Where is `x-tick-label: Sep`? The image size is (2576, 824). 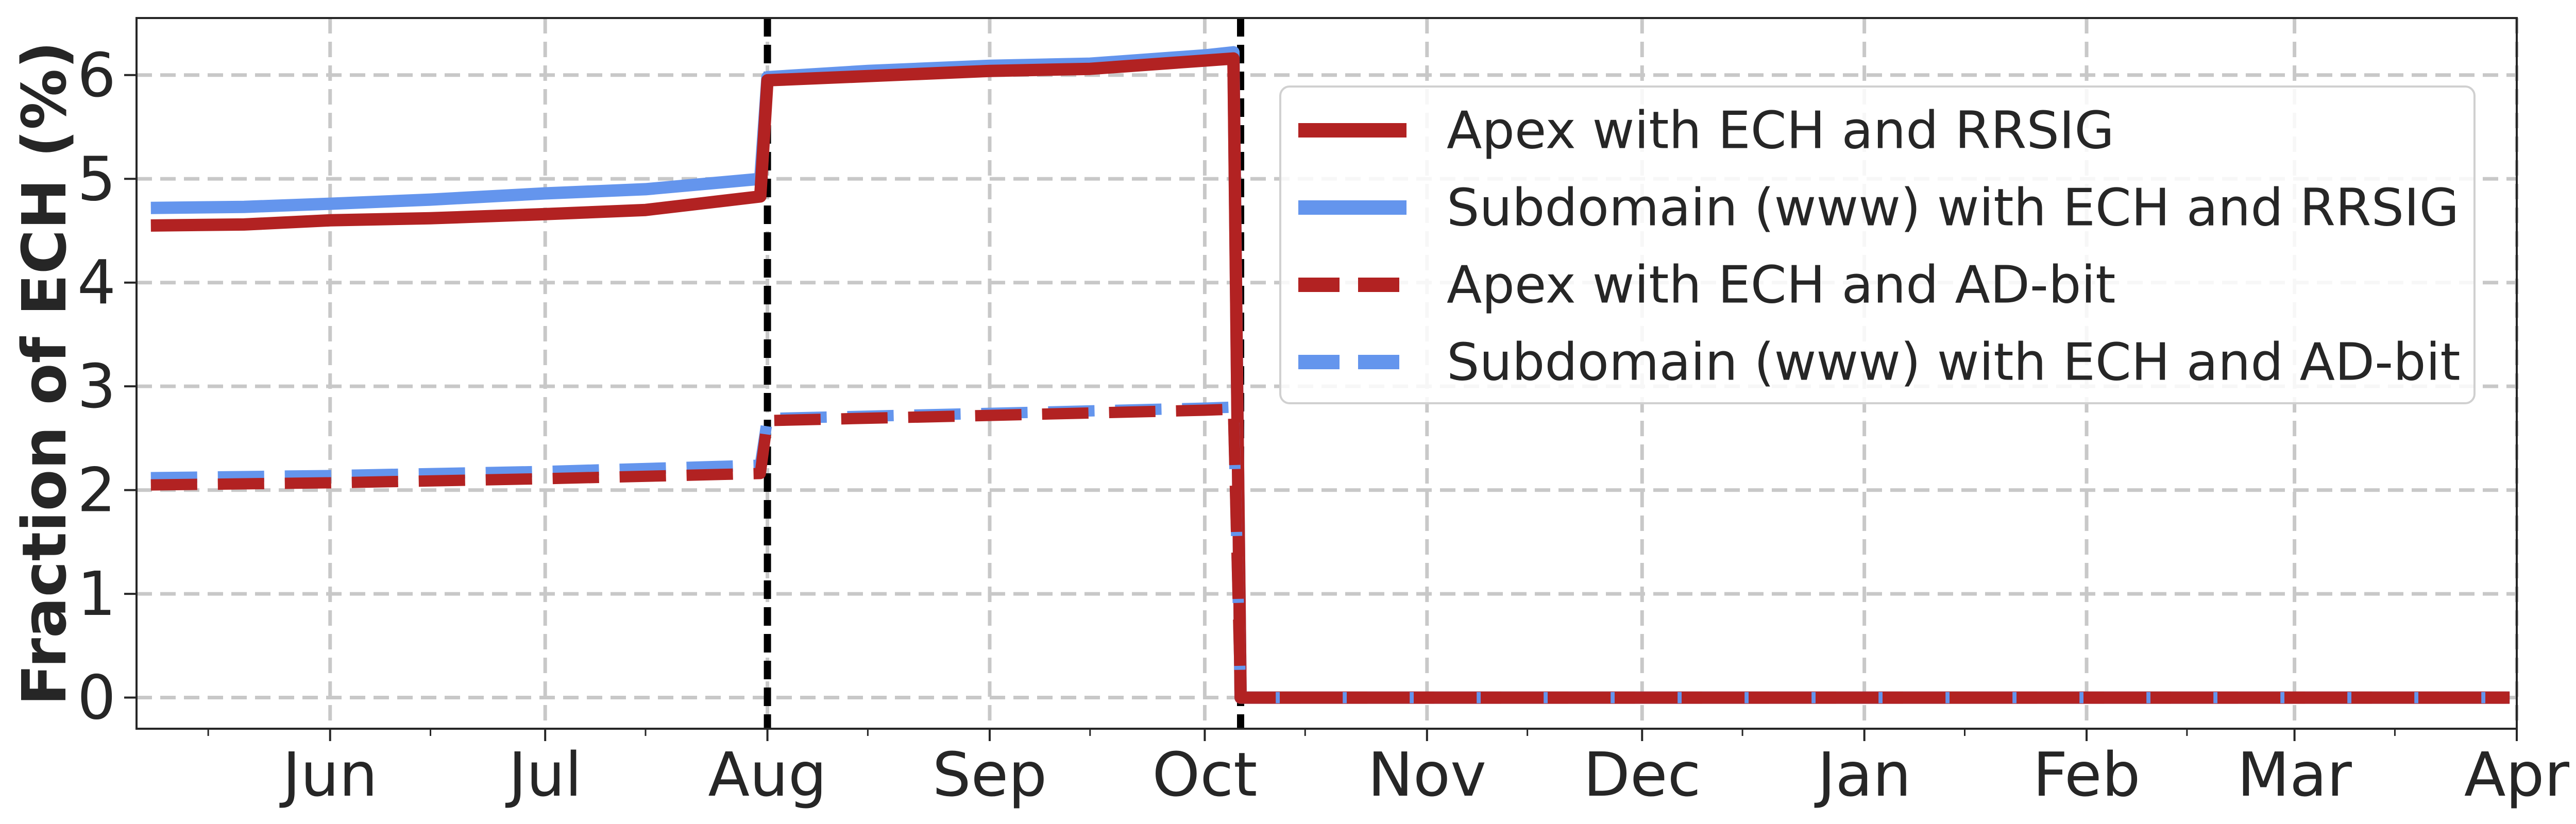 x-tick-label: Sep is located at coordinates (990, 774).